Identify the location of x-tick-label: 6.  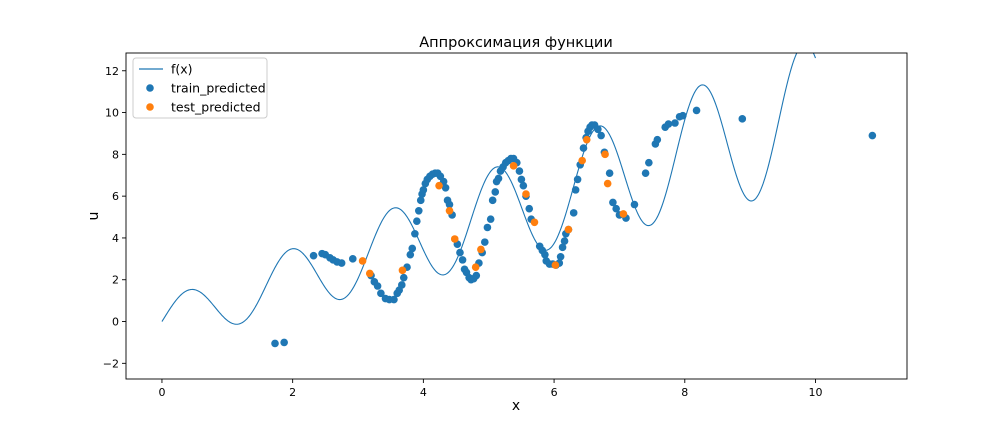
(554, 392).